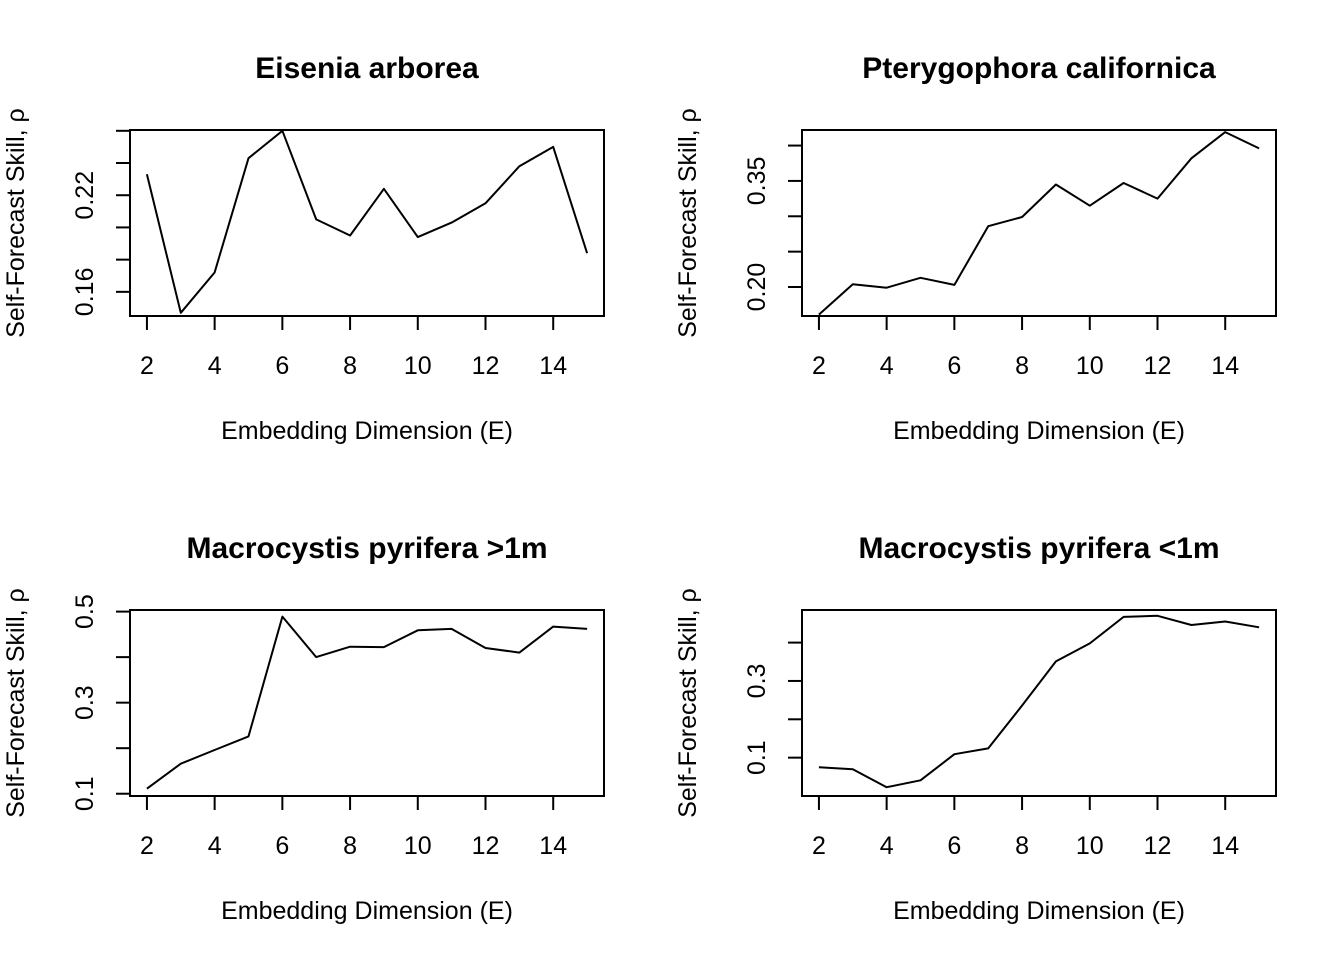 This screenshot has height=960, width=1344. I want to click on y-tick-label: 0.16, so click(85, 292).